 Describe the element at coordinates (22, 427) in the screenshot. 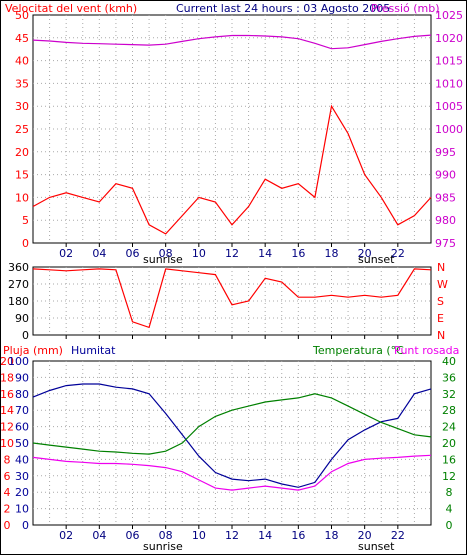

I see `humidity-tick-label: 60` at that location.